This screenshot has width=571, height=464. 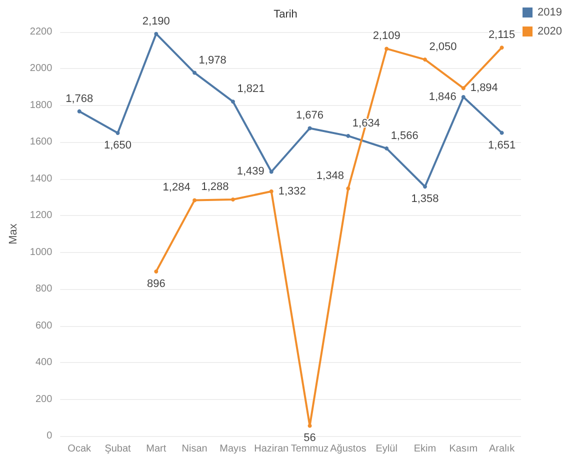 What do you see at coordinates (404, 136) in the screenshot?
I see `data-label: 1,566` at bounding box center [404, 136].